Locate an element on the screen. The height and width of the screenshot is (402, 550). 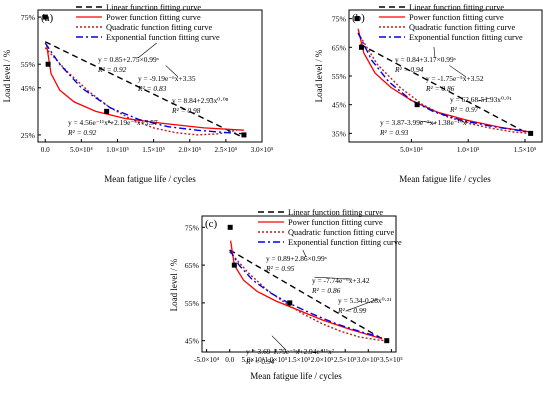
fit-r-squared: R² = 0.83 is located at coordinates (152, 88).